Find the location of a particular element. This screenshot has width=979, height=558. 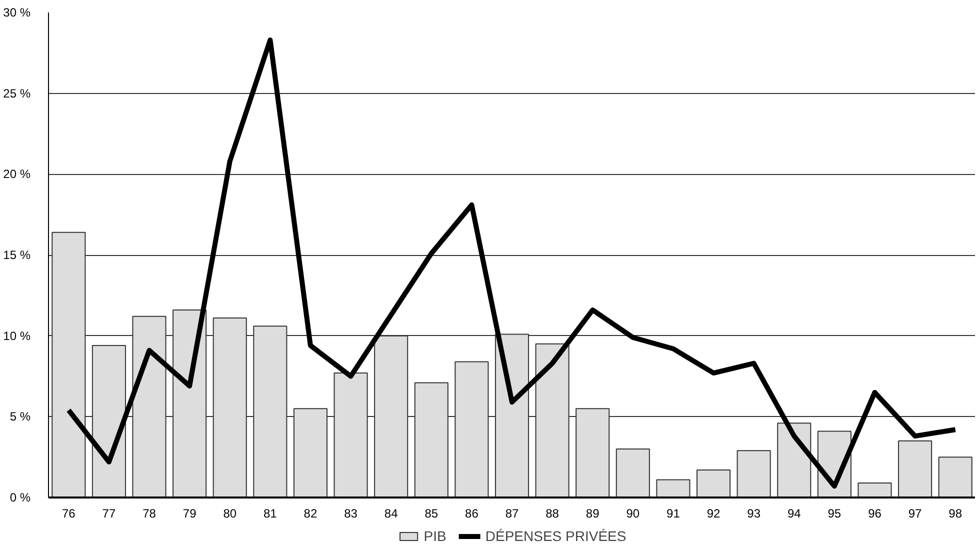

legend-label: DÉPENSES PRIVÉES is located at coordinates (555, 536).